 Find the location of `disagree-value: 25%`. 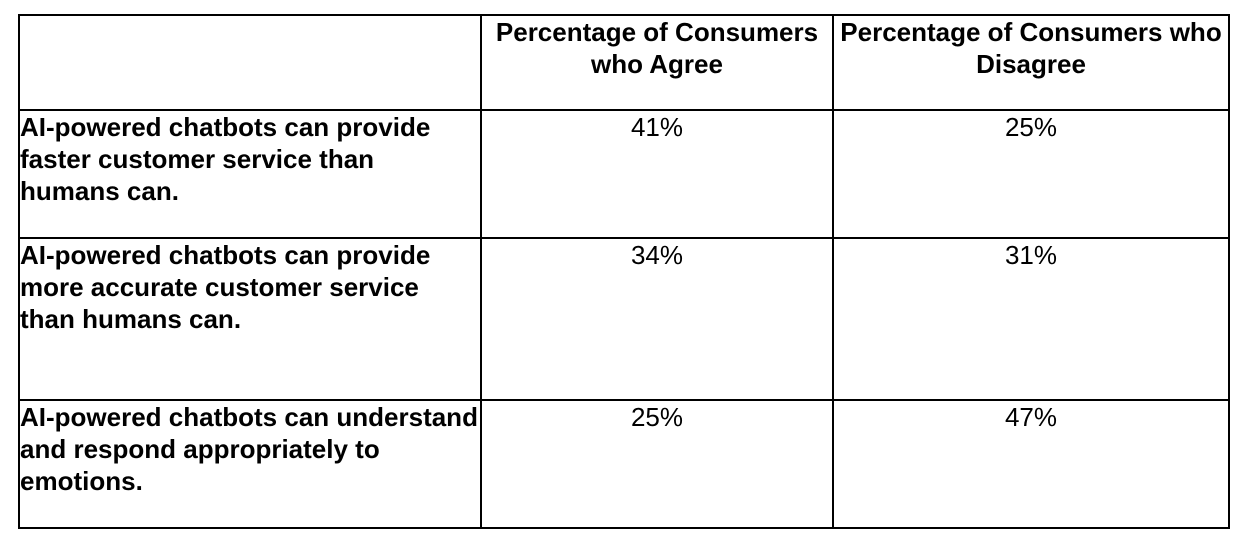

disagree-value: 25% is located at coordinates (1031, 174).